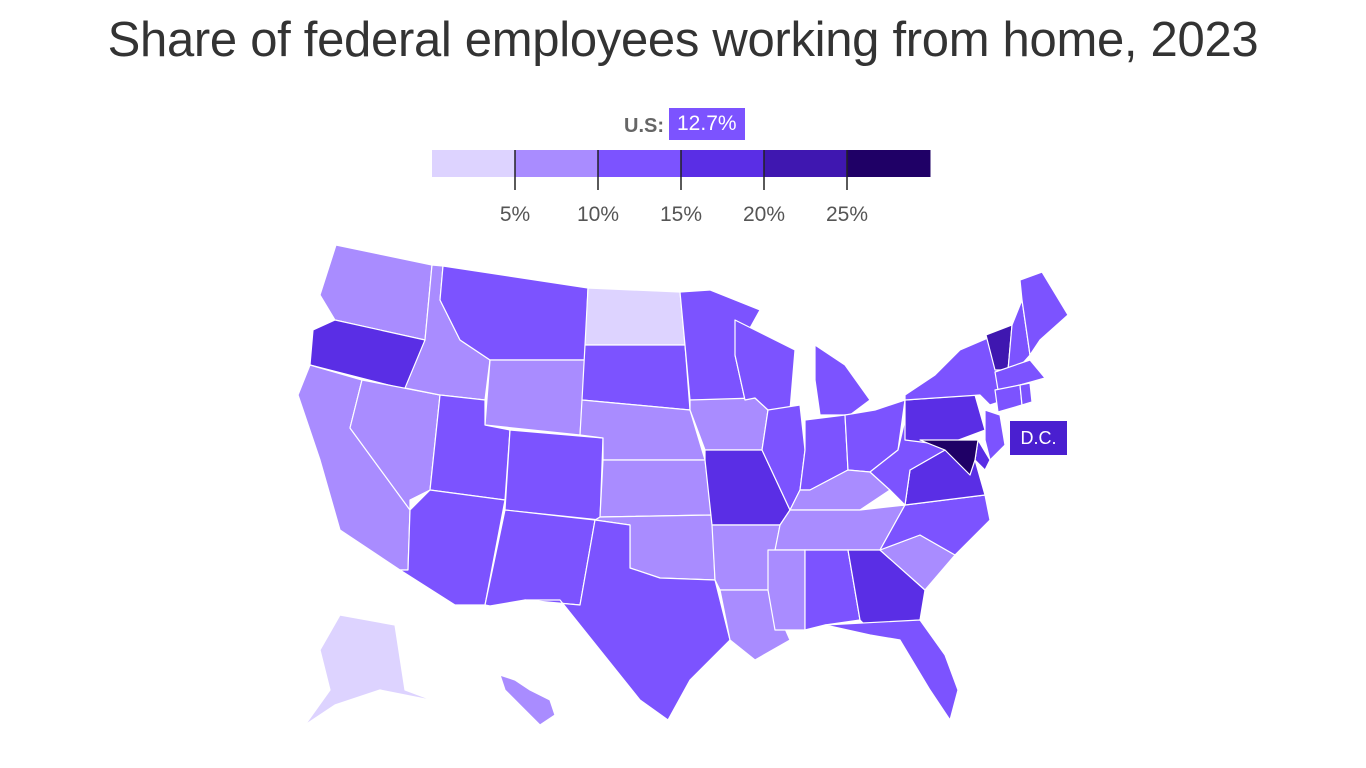 The width and height of the screenshot is (1366, 768). What do you see at coordinates (515, 214) in the screenshot?
I see `legend-tick-label: 5%` at bounding box center [515, 214].